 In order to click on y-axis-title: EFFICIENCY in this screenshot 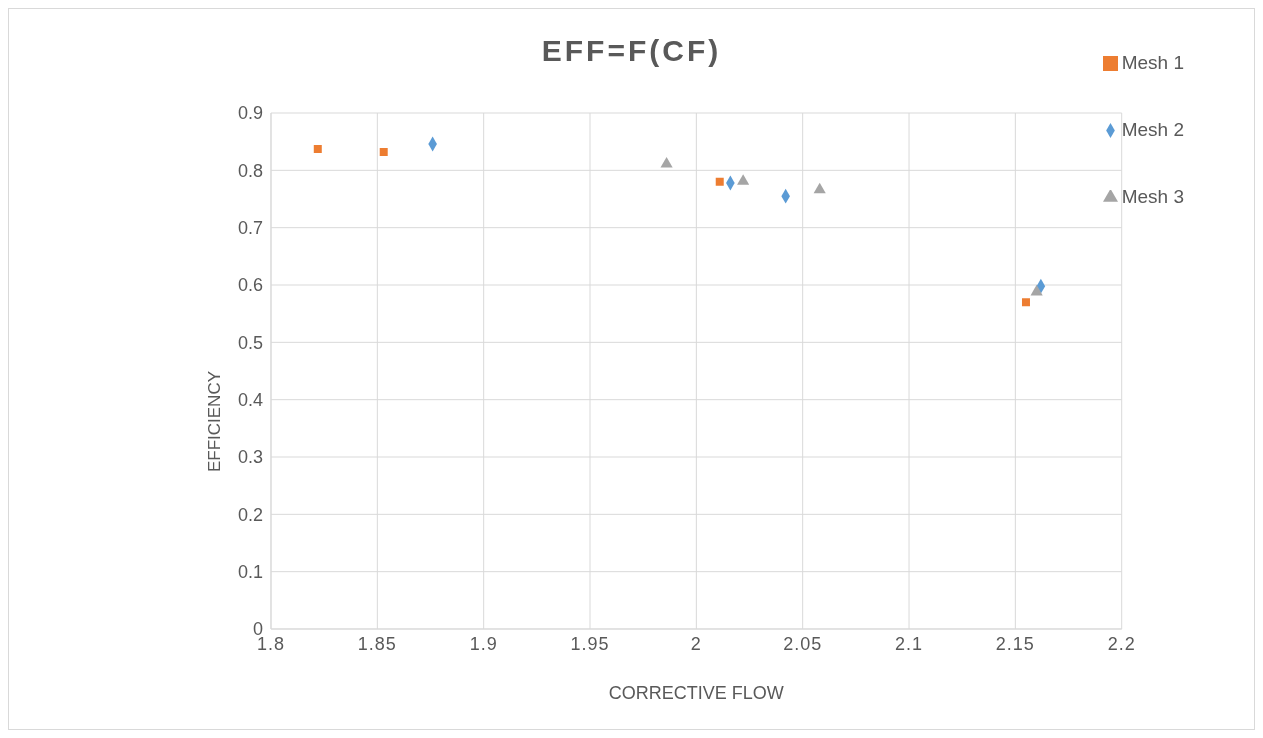, I will do `click(215, 422)`.